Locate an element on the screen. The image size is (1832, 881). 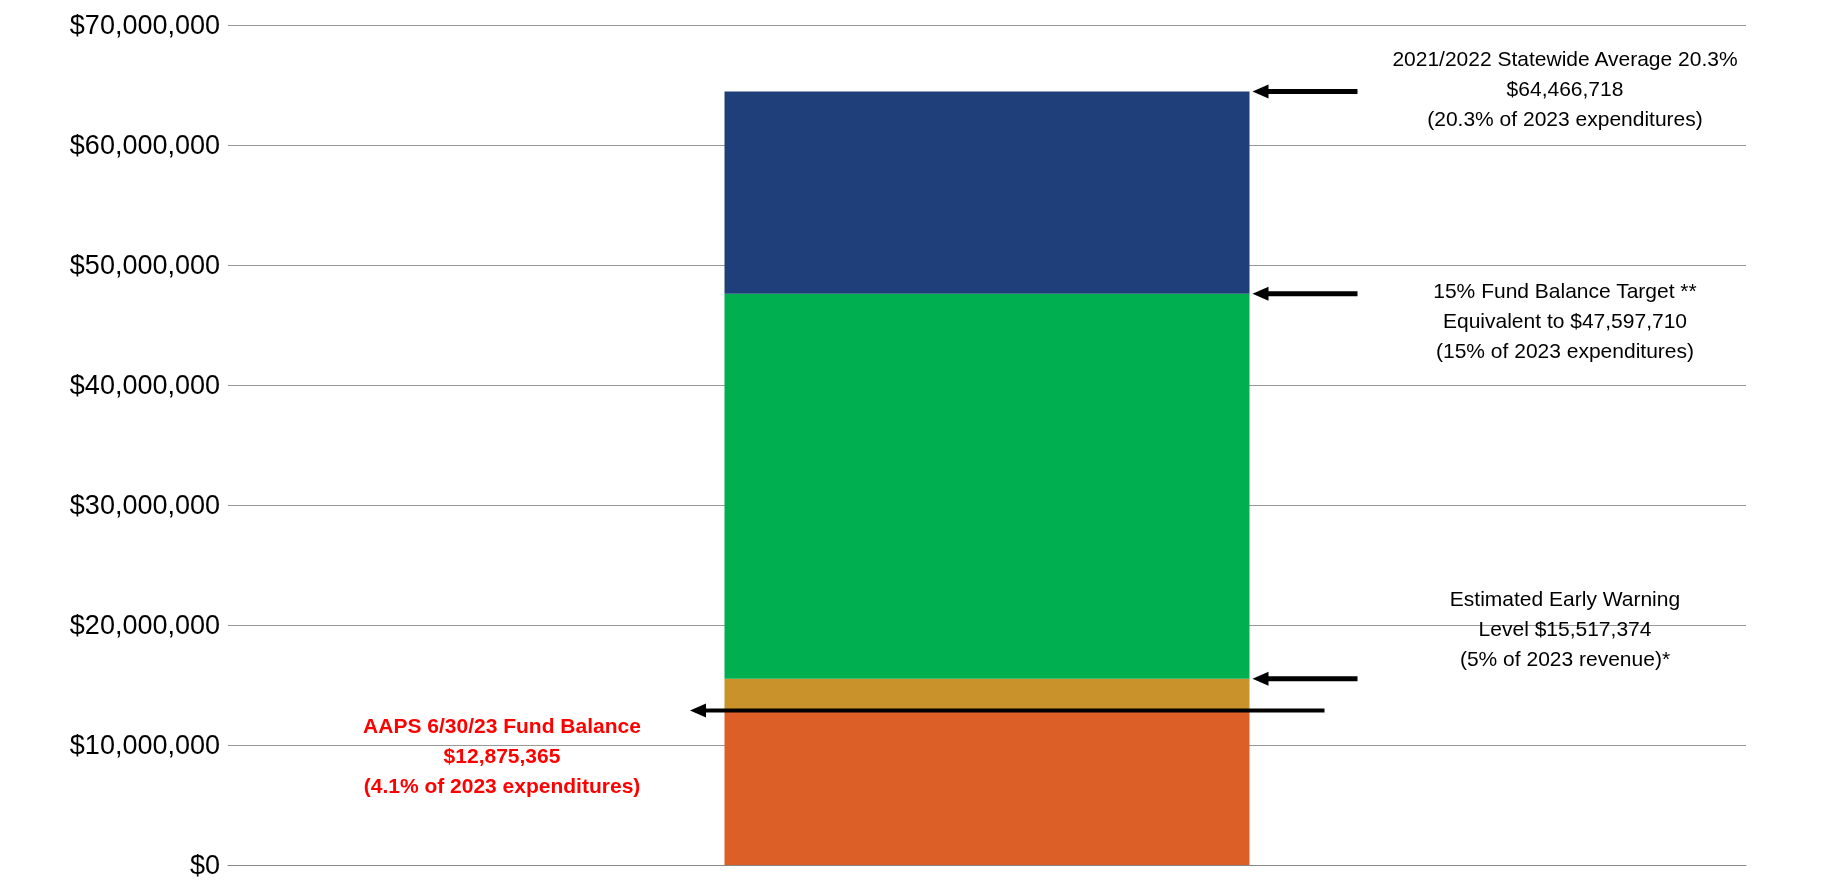
y-tick-label: $50,000,000 is located at coordinates (144, 265).